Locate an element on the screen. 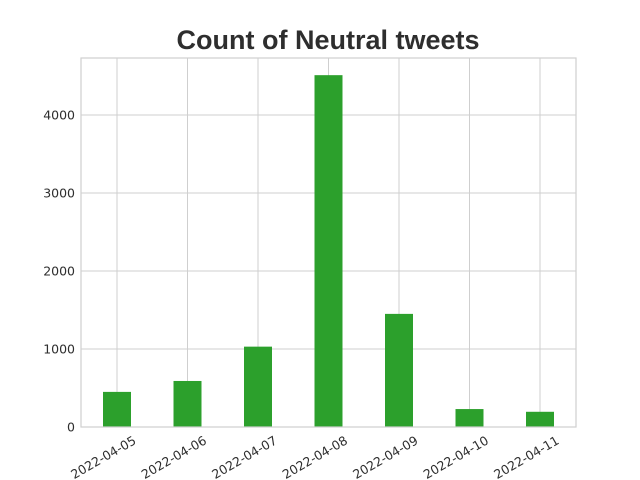 The width and height of the screenshot is (640, 480). y-tick-label: 4000 is located at coordinates (59, 114).